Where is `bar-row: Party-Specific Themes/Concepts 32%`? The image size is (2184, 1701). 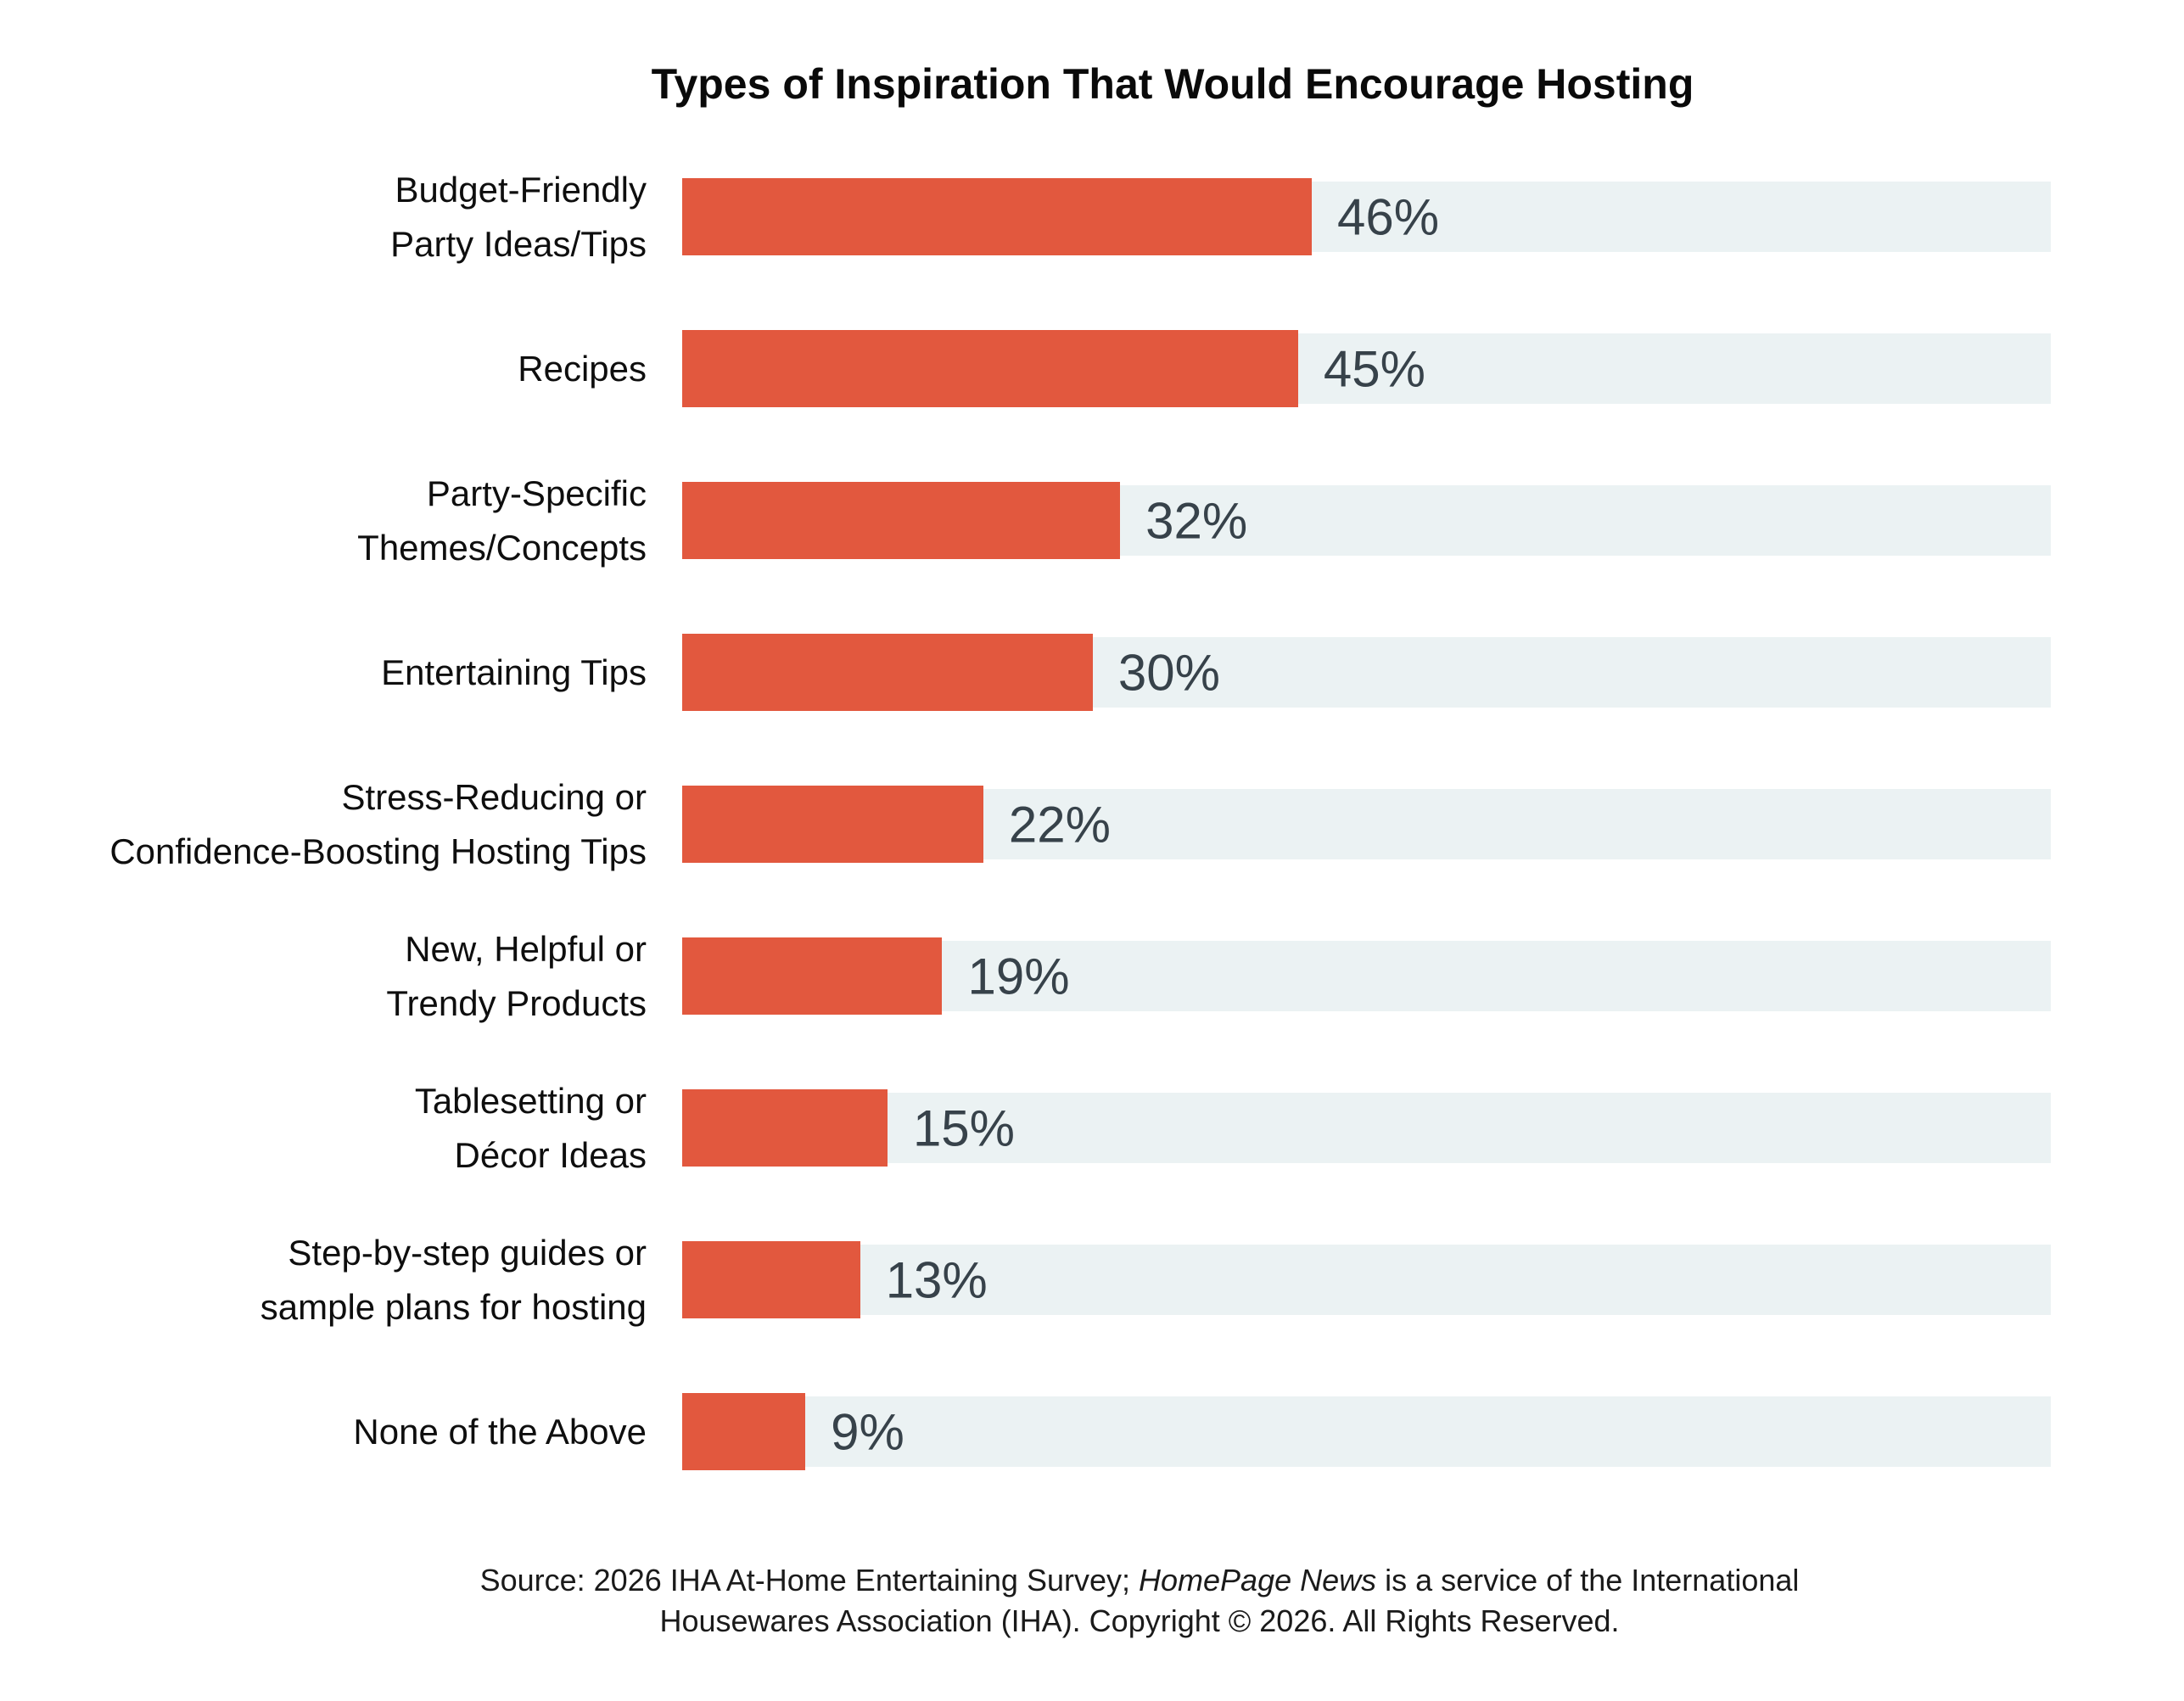 bar-row: Party-Specific Themes/Concepts 32% is located at coordinates (1092, 520).